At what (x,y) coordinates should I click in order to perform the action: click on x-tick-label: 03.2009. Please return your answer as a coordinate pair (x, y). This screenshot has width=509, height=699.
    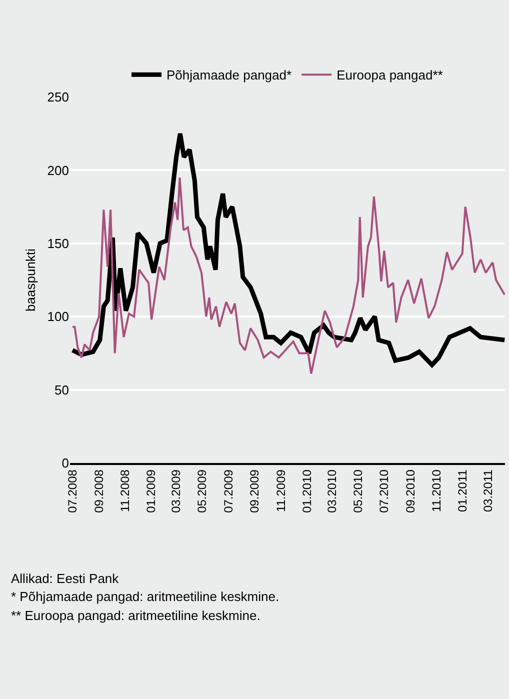
    Looking at the image, I should click on (176, 491).